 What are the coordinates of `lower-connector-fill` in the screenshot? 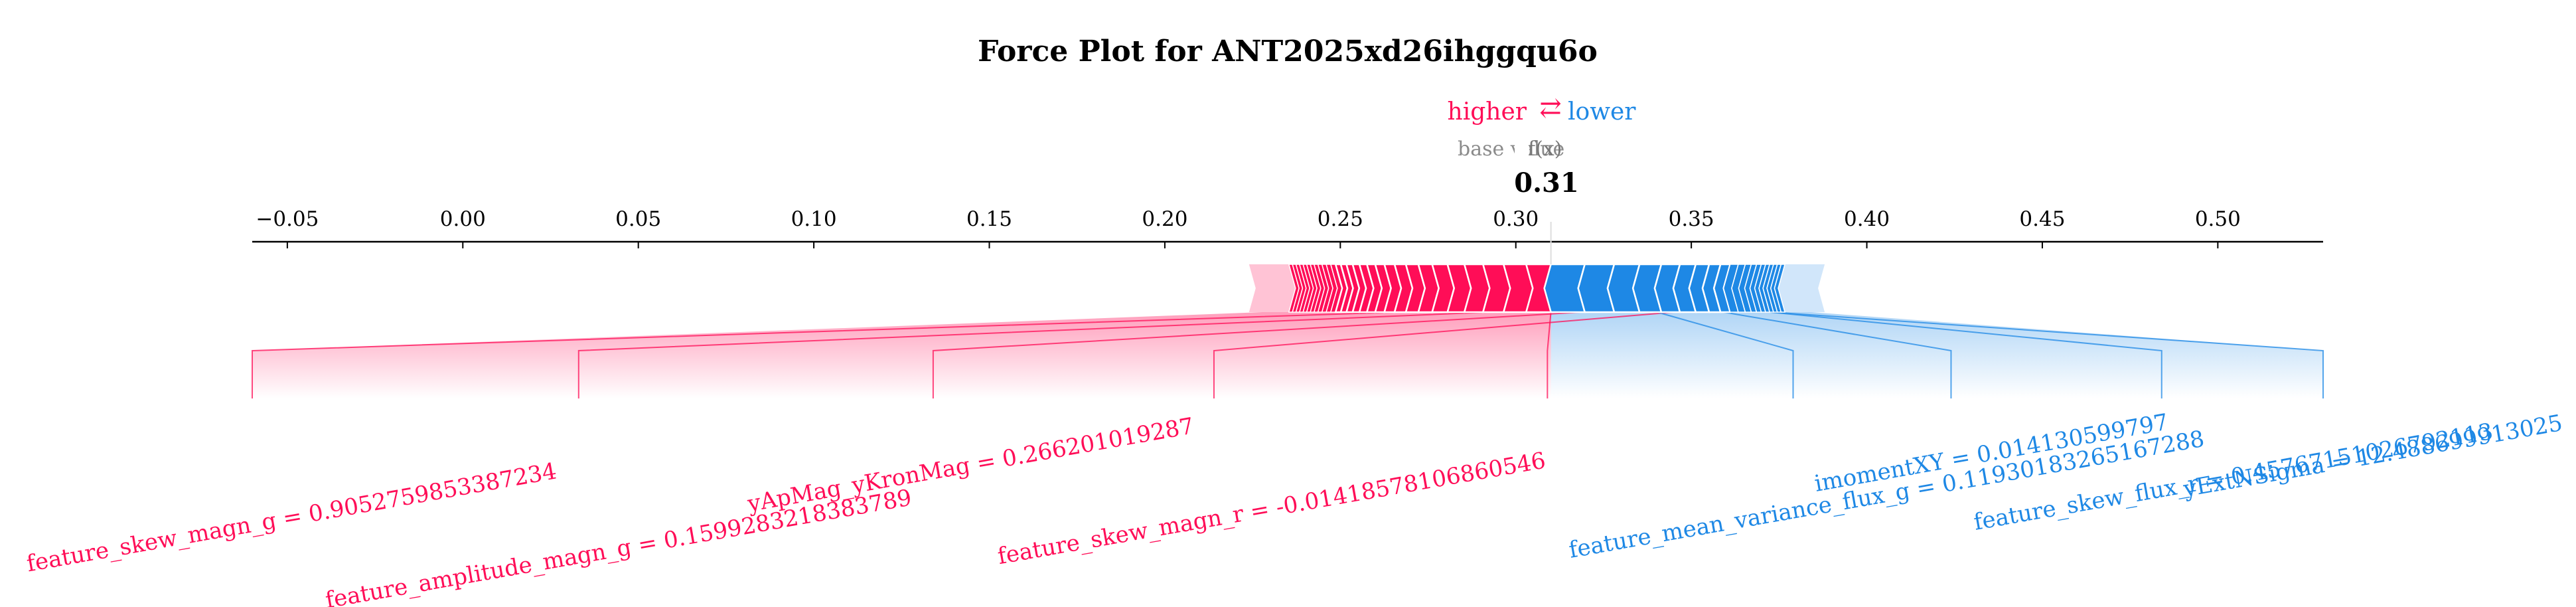 It's located at (1937, 355).